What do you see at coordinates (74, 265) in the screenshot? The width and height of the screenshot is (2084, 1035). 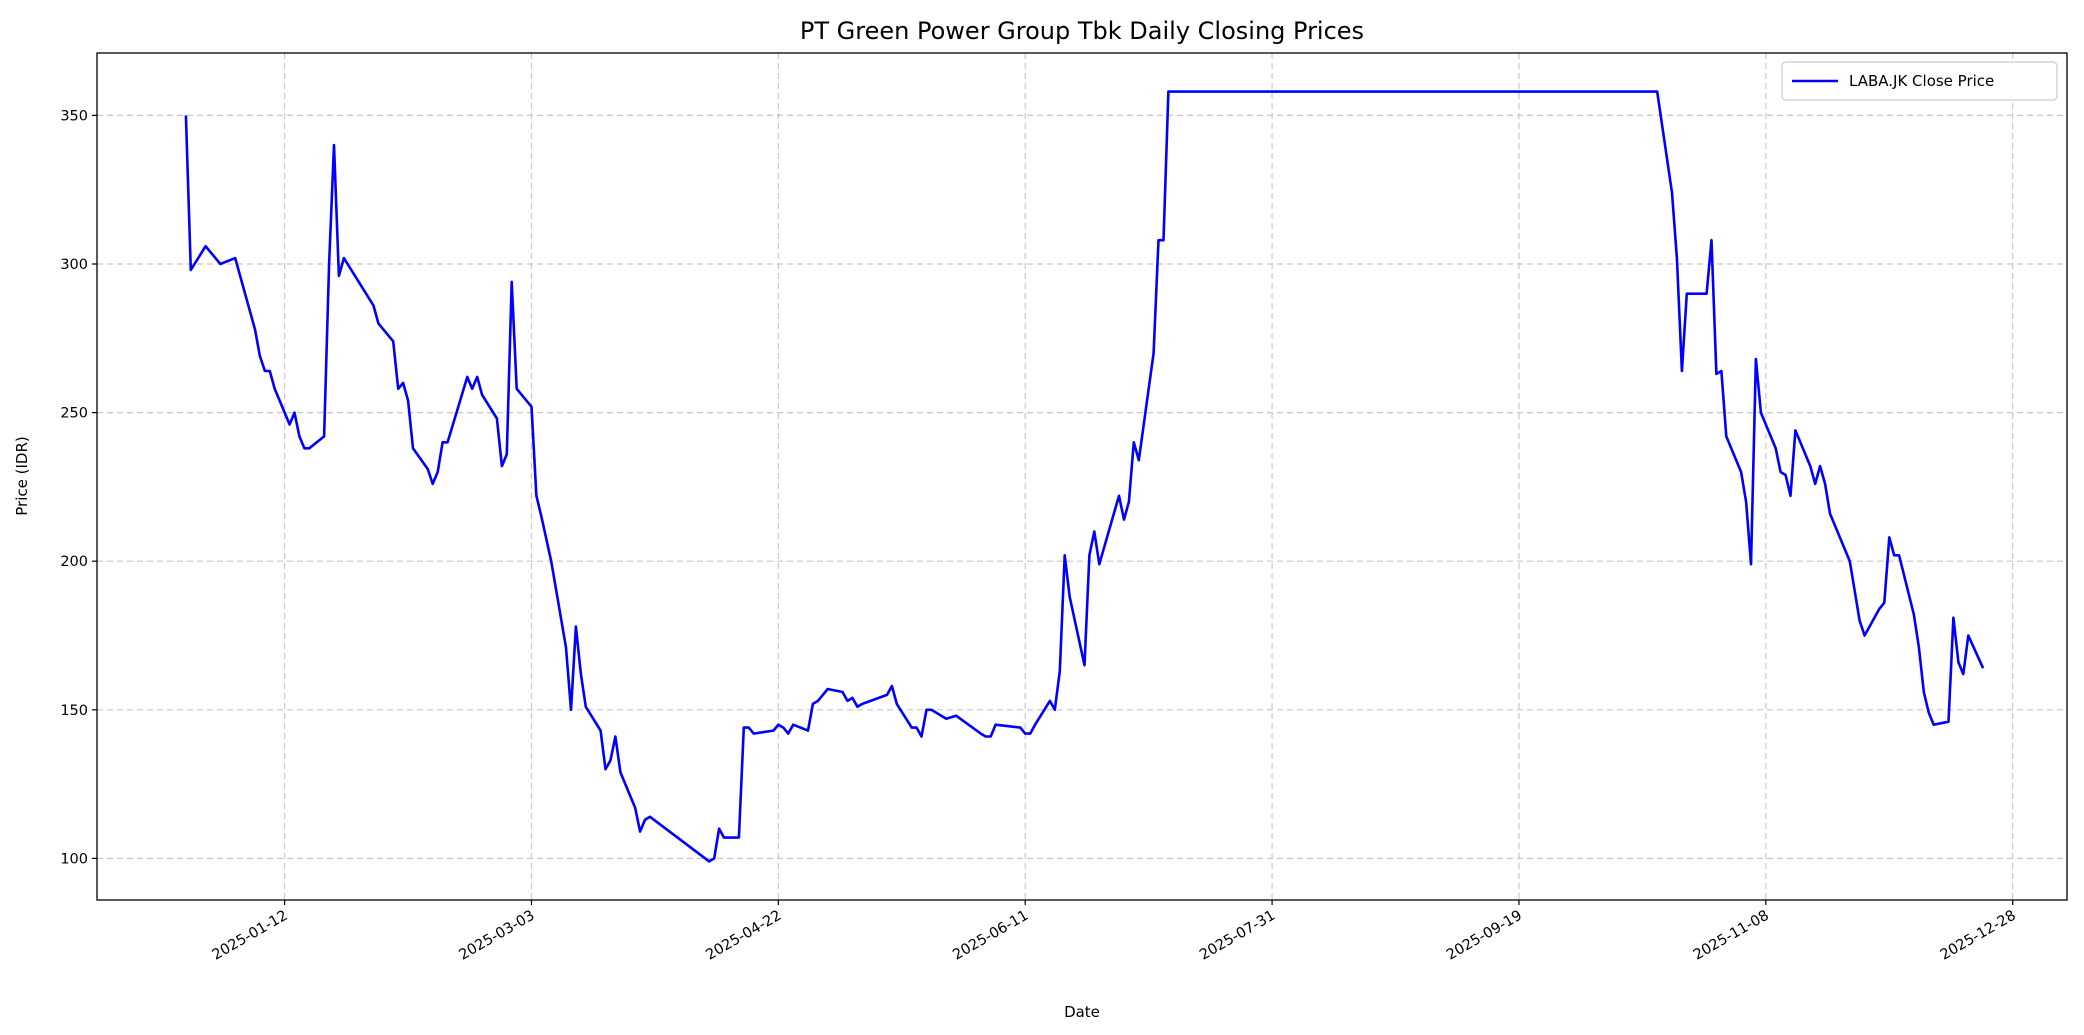 I see `y-tick-label: 300` at bounding box center [74, 265].